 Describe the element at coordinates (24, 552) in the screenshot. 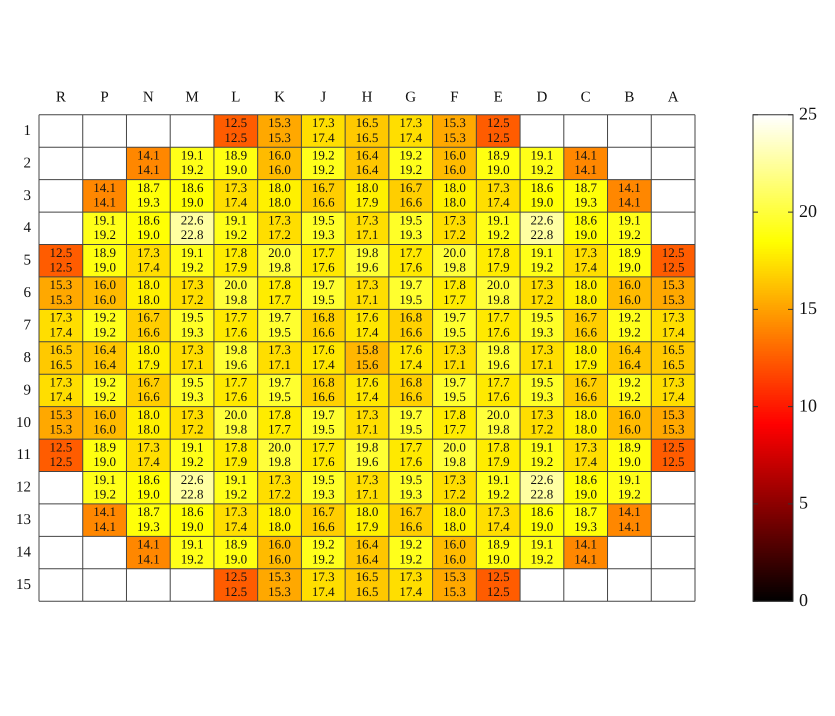

I see `y-tick-label: 14` at that location.